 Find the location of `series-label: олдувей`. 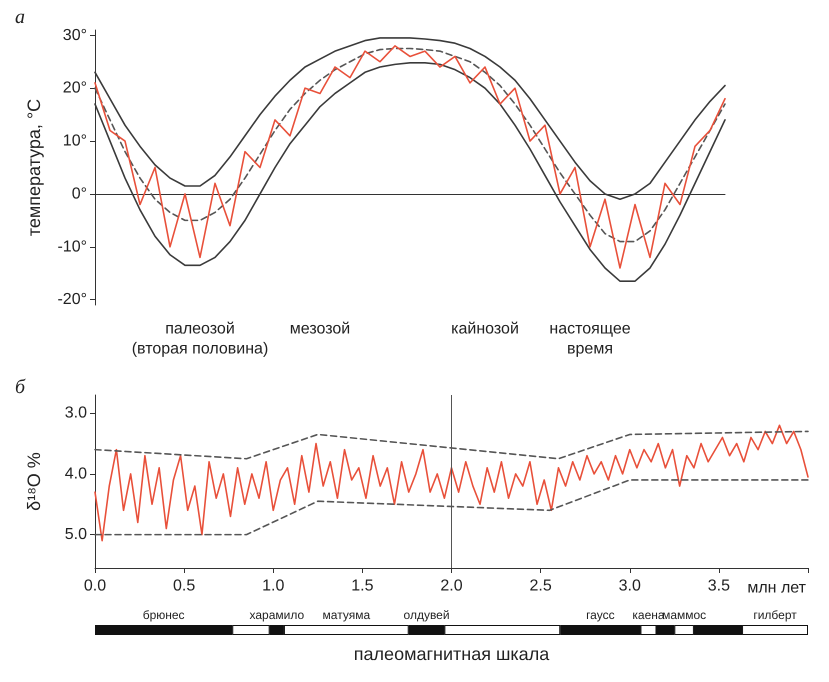

series-label: олдувей is located at coordinates (427, 615).